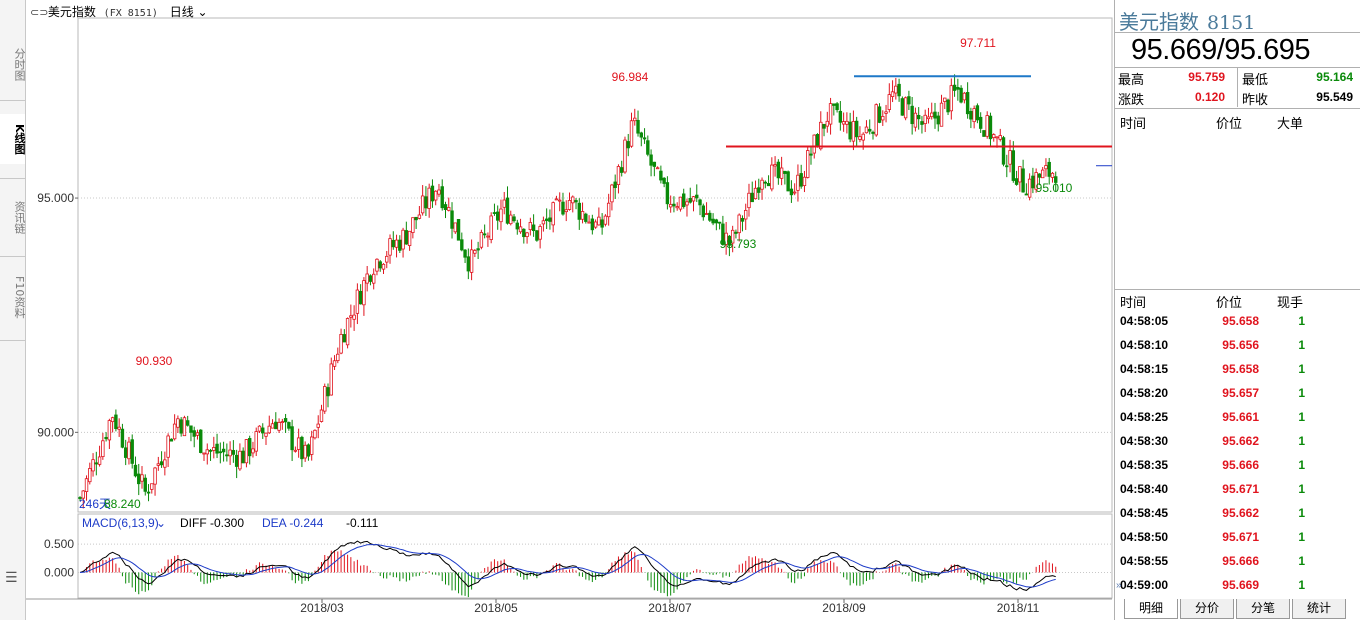 The image size is (1360, 620). What do you see at coordinates (1240, 561) in the screenshot?
I see `tick-price: 95.666` at bounding box center [1240, 561].